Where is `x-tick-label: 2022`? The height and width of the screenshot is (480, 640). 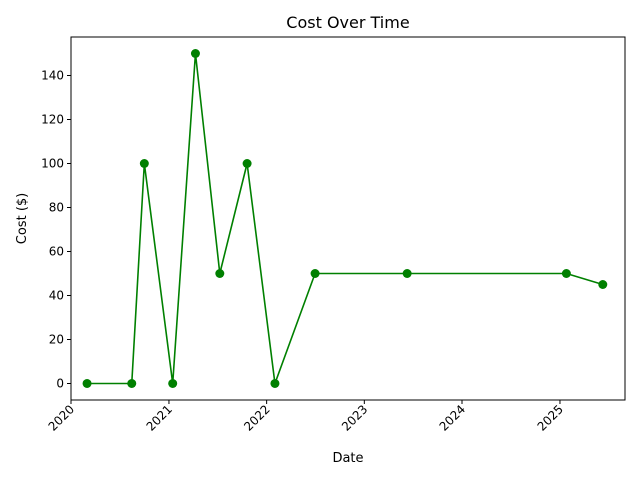
x-tick-label: 2022 is located at coordinates (256, 417).